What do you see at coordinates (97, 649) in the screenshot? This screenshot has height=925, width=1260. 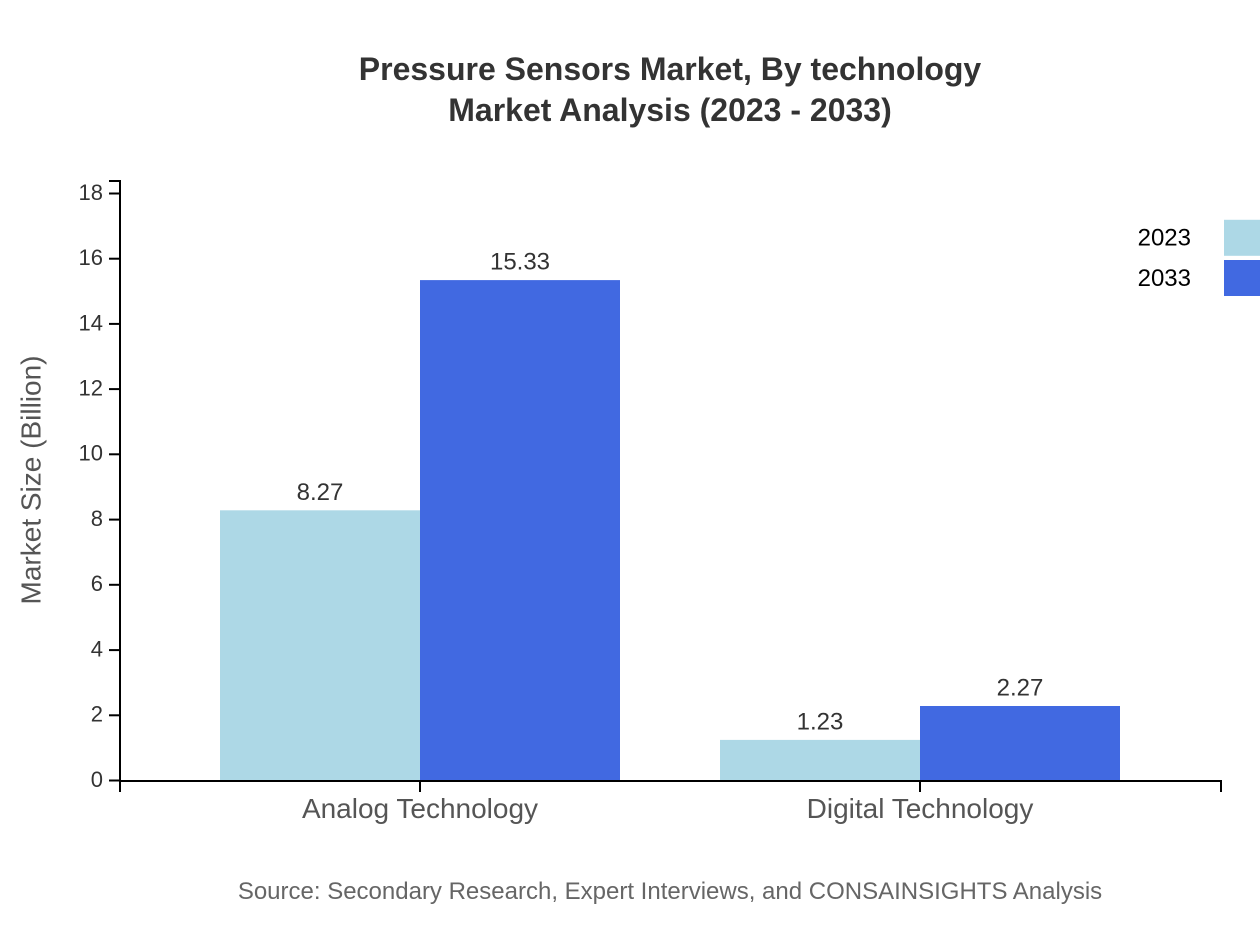 I see `svg-text: 4` at bounding box center [97, 649].